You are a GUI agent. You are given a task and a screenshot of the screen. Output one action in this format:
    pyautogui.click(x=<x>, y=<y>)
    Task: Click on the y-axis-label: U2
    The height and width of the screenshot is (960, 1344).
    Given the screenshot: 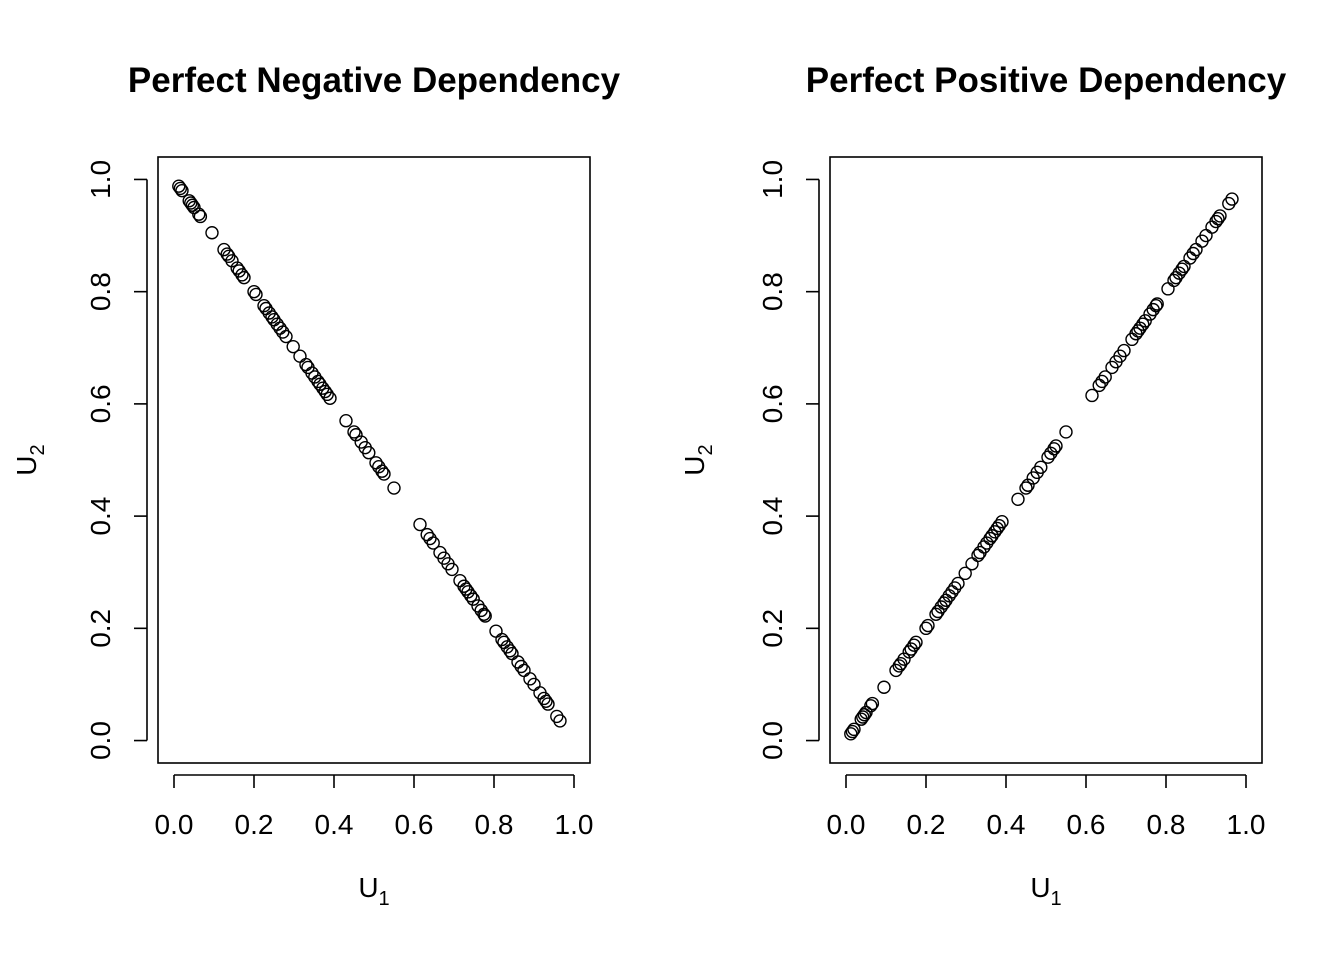 What is the action you would take?
    pyautogui.click(x=30, y=459)
    